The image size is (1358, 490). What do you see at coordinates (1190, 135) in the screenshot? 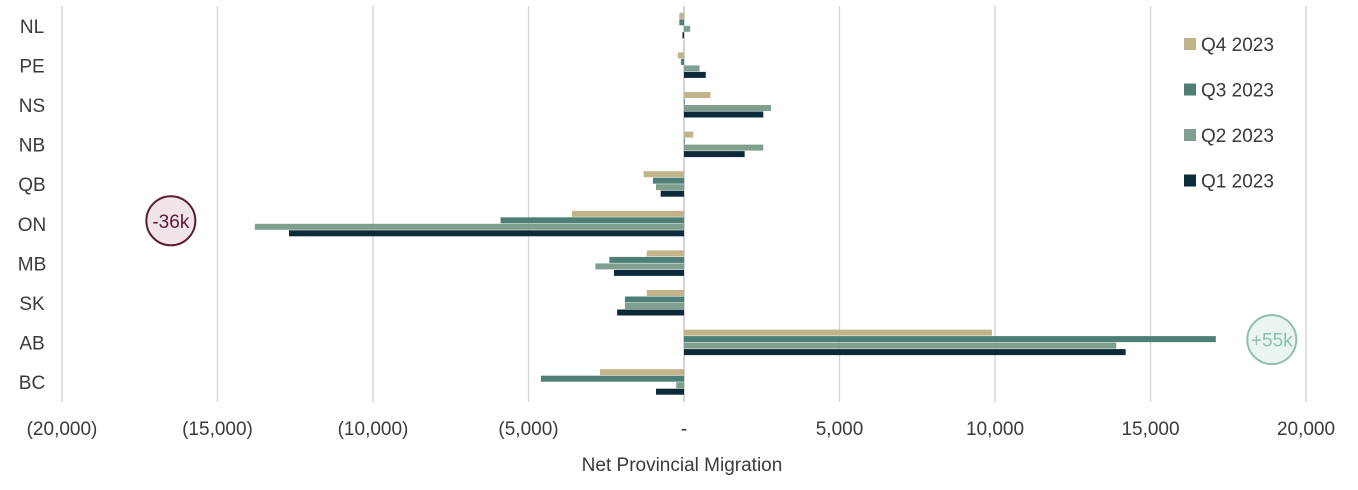
I see `legend-swatch-q2-2023` at bounding box center [1190, 135].